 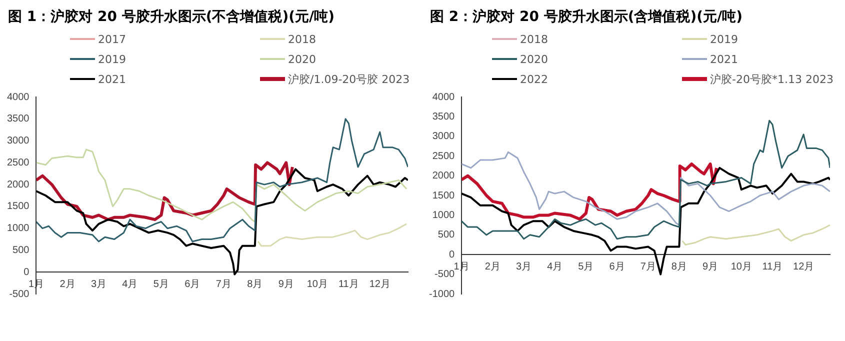 What do you see at coordinates (586, 17) in the screenshot?
I see `chart-title: 图 2：沪胶对 20 号胶升水图示(含增值税)(元/吨)` at bounding box center [586, 17].